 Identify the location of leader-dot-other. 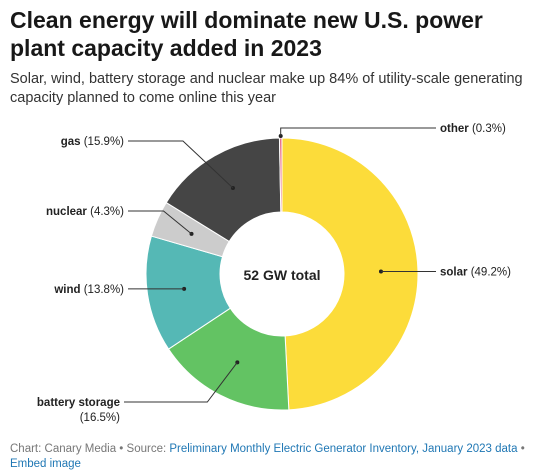
(280, 136).